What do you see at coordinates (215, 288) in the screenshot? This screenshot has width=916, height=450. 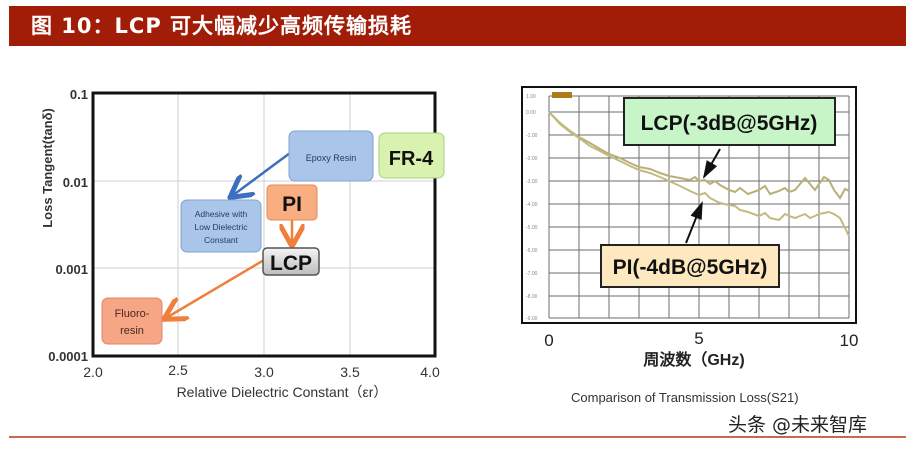 I see `arrow-lcp-to-fluoro` at bounding box center [215, 288].